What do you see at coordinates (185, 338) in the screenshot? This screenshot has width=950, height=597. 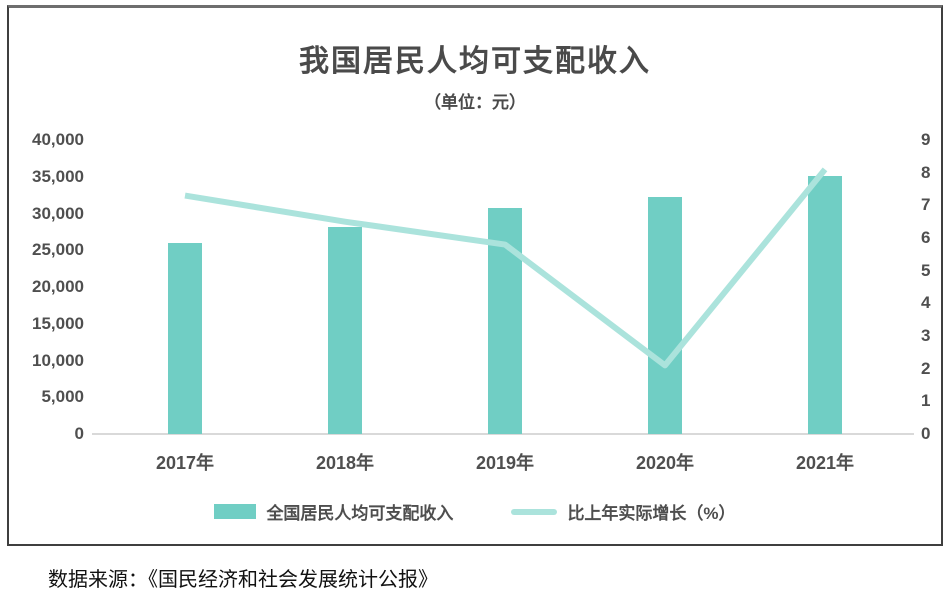 I see `bar-2017年` at bounding box center [185, 338].